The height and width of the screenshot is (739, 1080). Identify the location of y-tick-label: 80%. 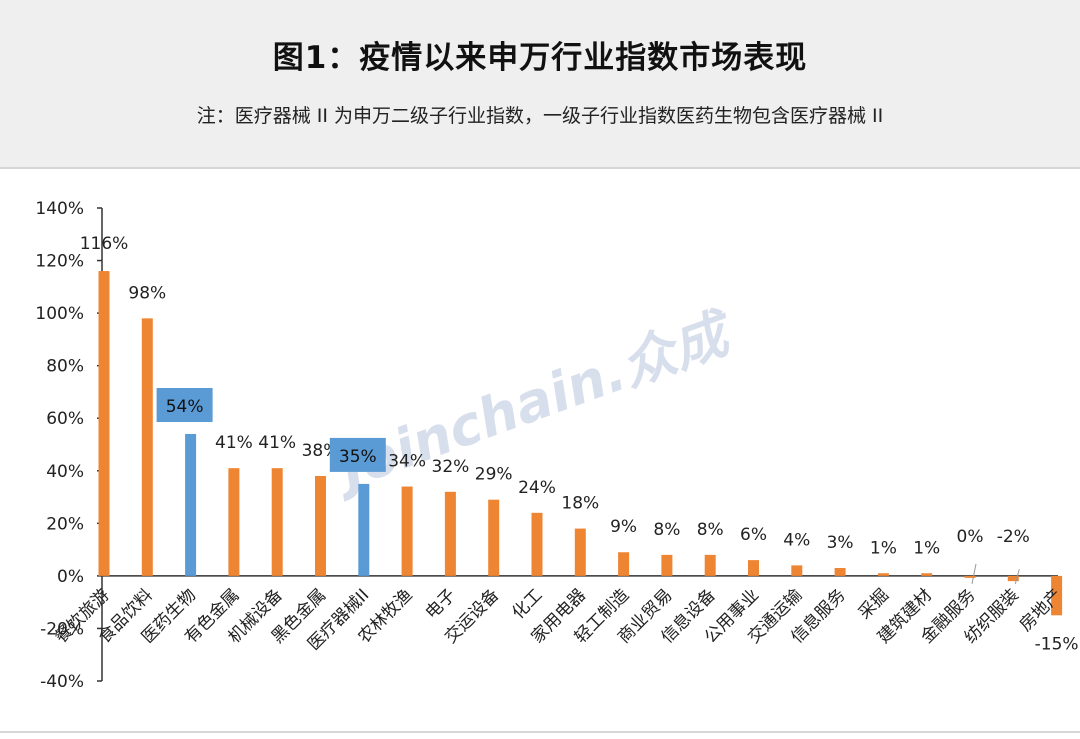
(65, 367).